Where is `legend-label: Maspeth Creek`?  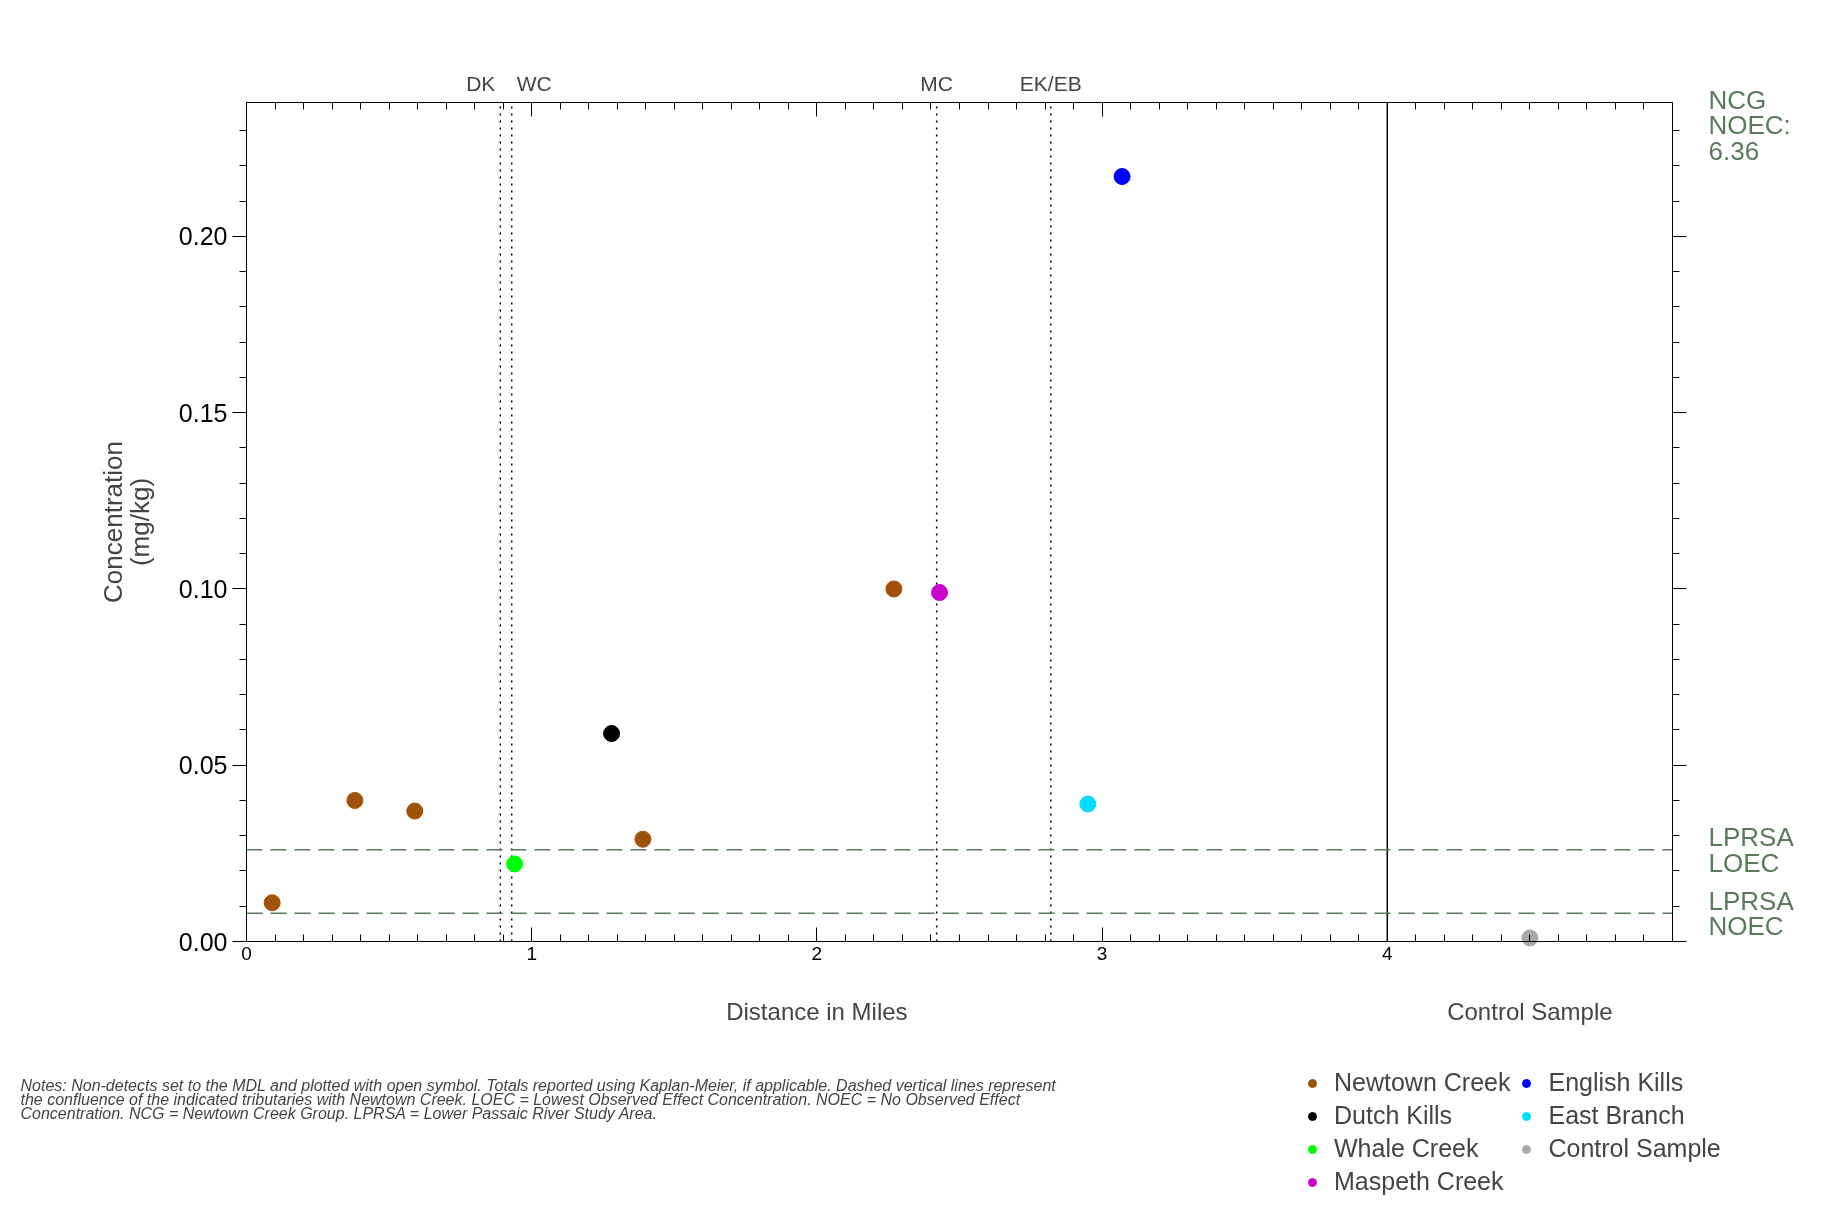
legend-label: Maspeth Creek is located at coordinates (1419, 1181).